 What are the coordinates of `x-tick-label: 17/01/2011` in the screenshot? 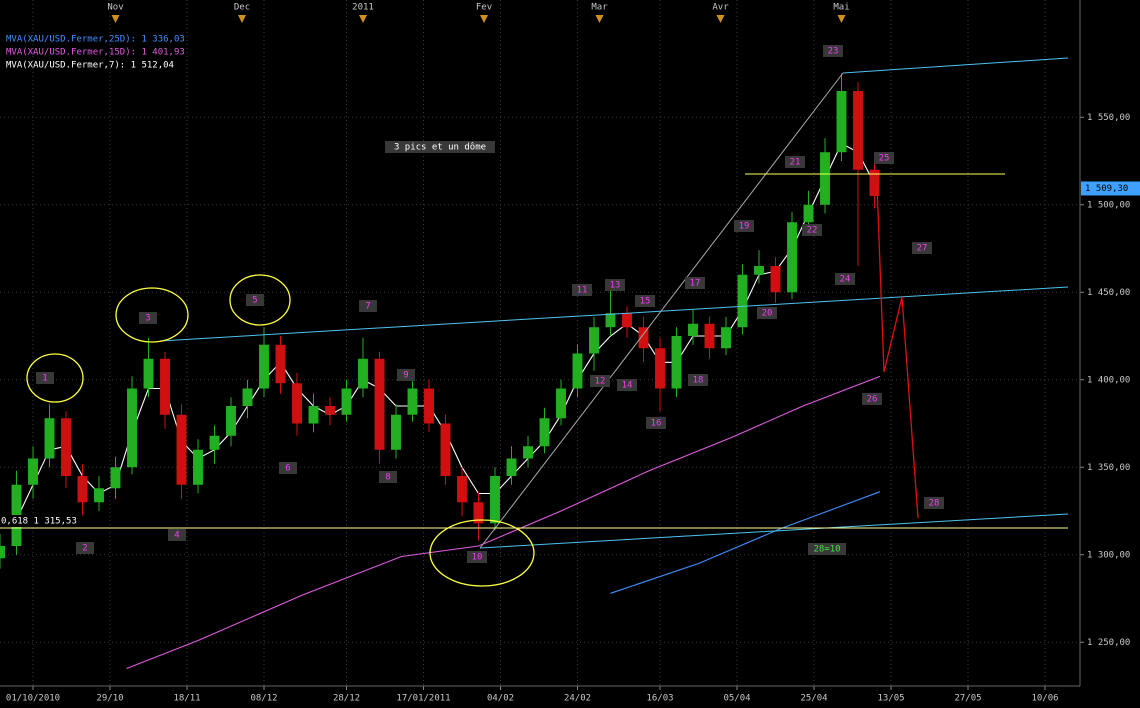 It's located at (423, 699).